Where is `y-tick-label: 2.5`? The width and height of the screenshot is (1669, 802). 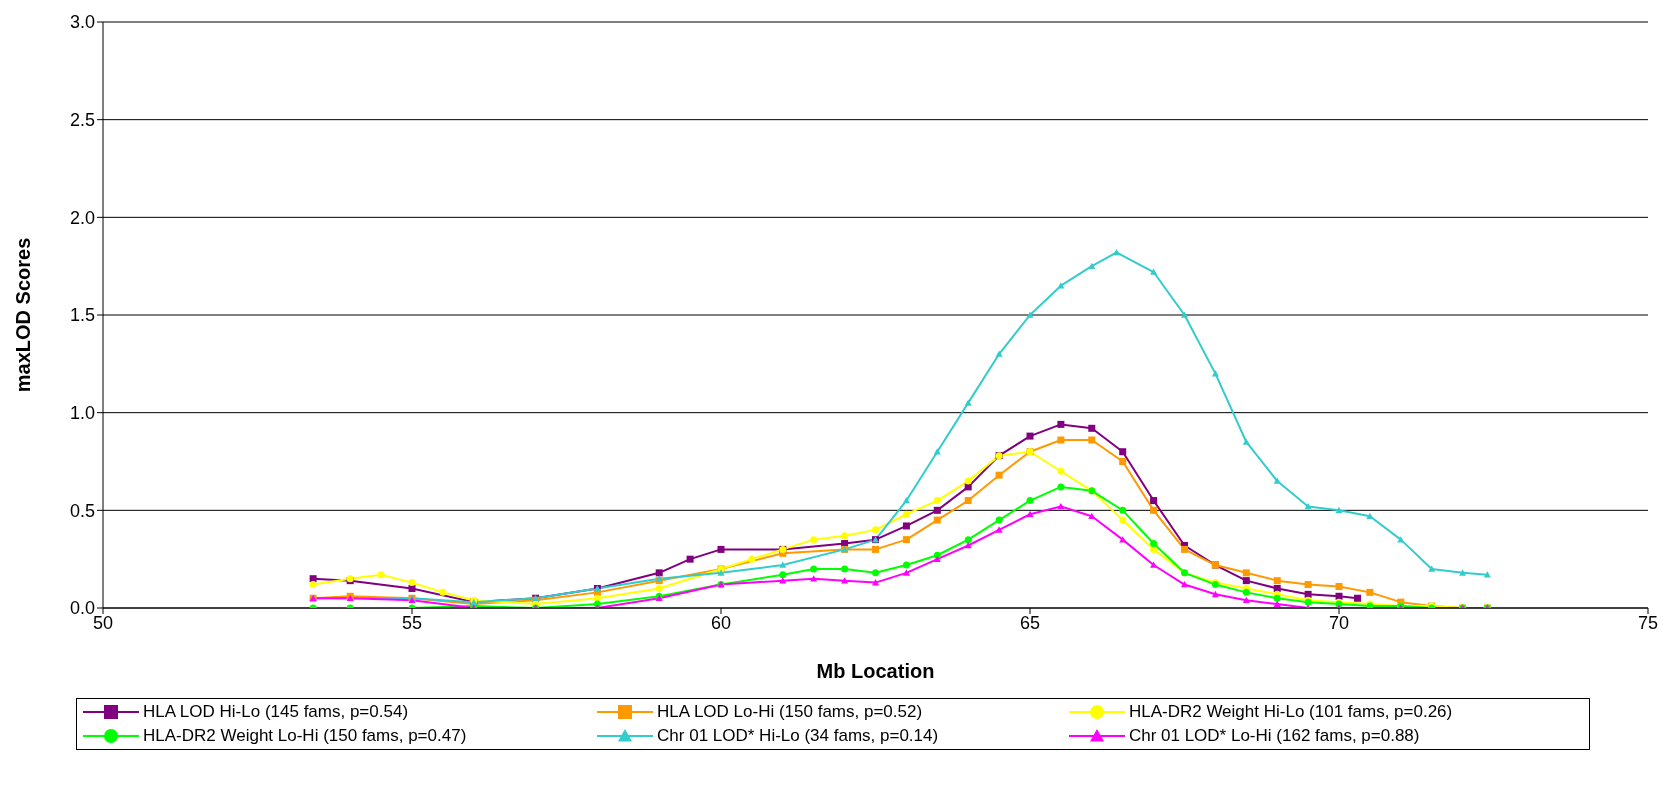
y-tick-label: 2.5 is located at coordinates (82, 120).